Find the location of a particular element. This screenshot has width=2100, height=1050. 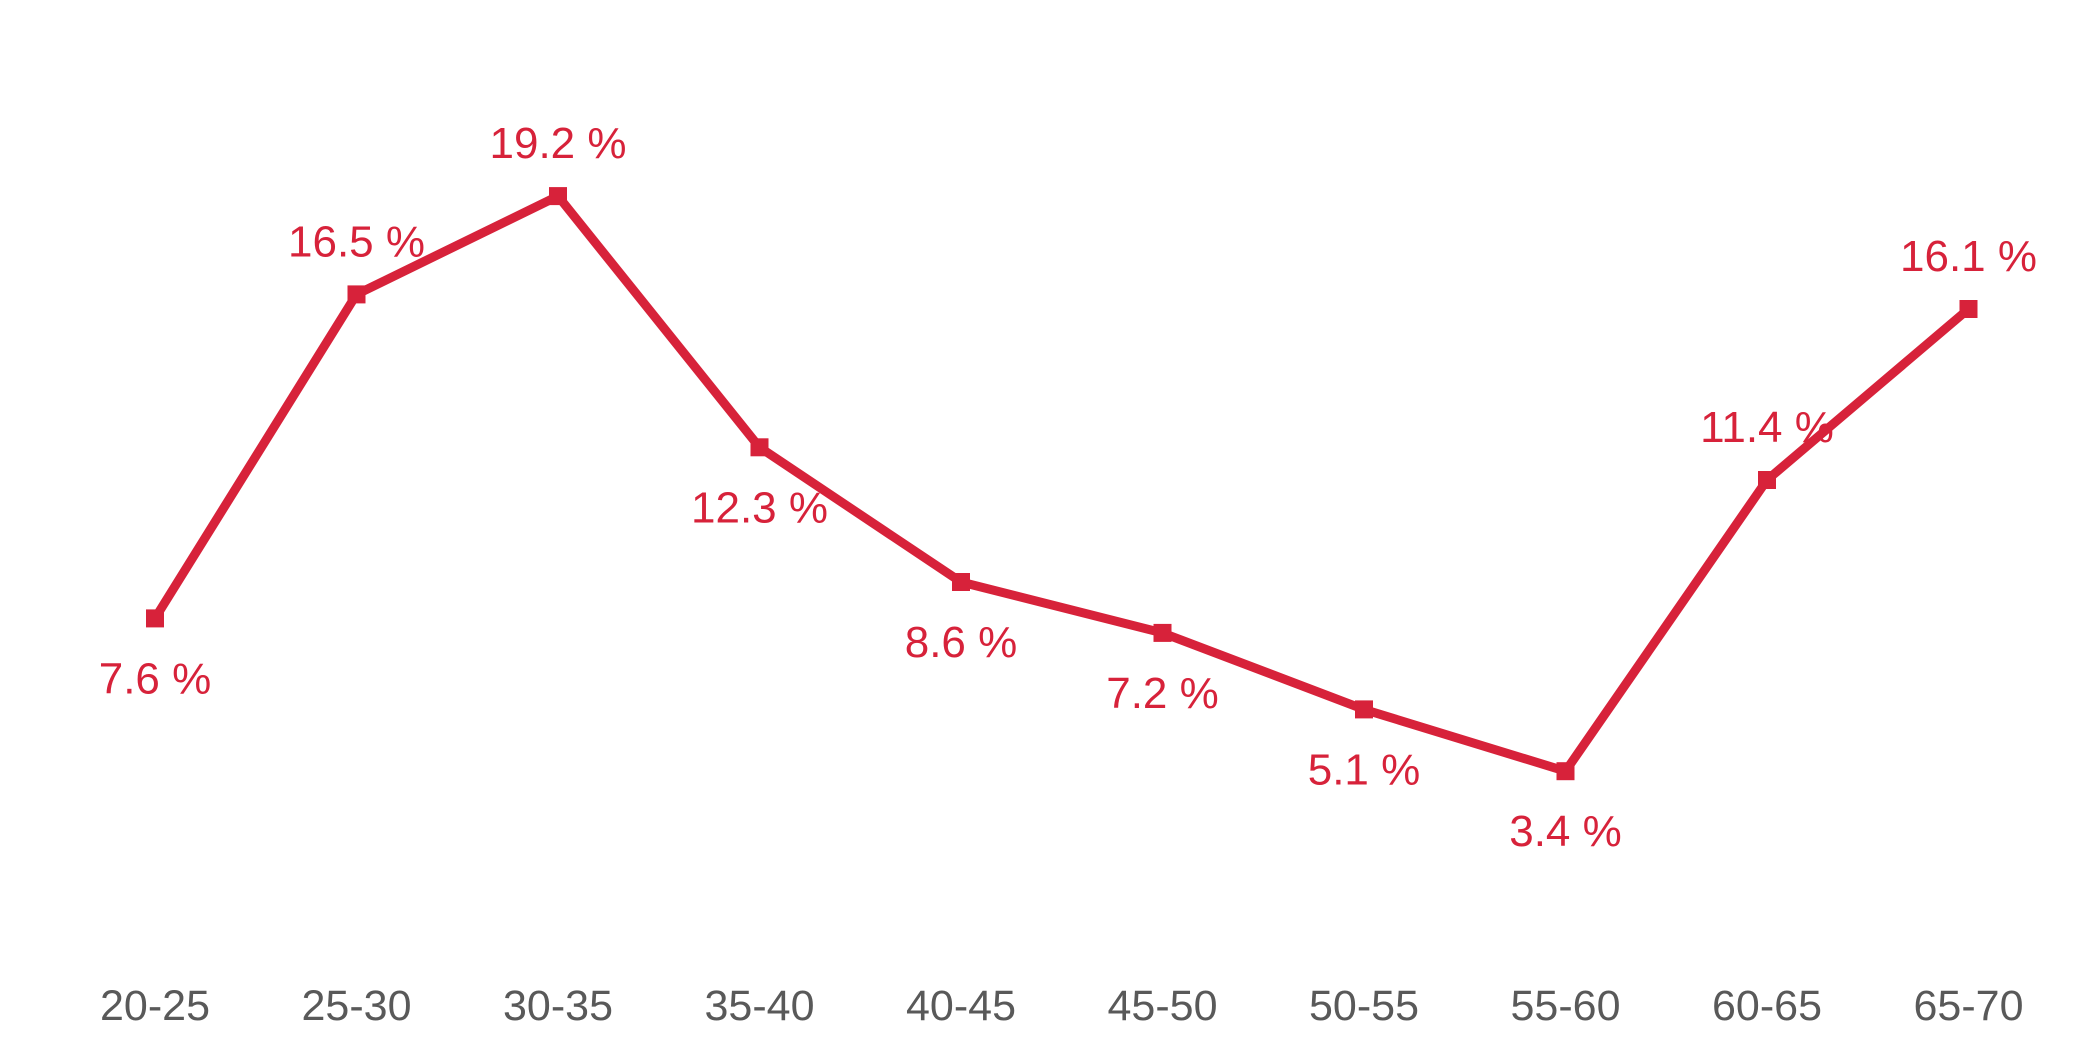

x-tick-label: 55-60 is located at coordinates (1566, 1006).